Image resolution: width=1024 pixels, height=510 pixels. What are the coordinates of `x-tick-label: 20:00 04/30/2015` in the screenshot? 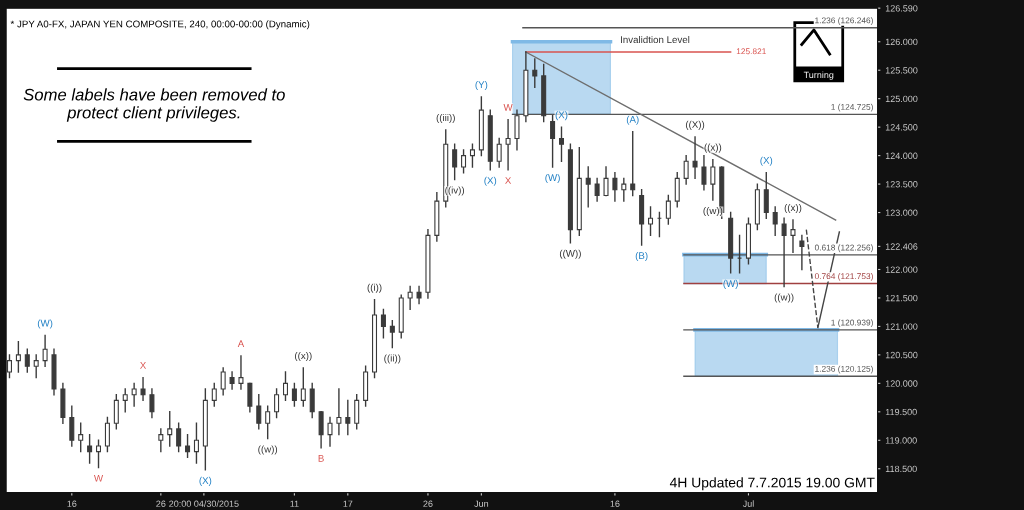 It's located at (204, 503).